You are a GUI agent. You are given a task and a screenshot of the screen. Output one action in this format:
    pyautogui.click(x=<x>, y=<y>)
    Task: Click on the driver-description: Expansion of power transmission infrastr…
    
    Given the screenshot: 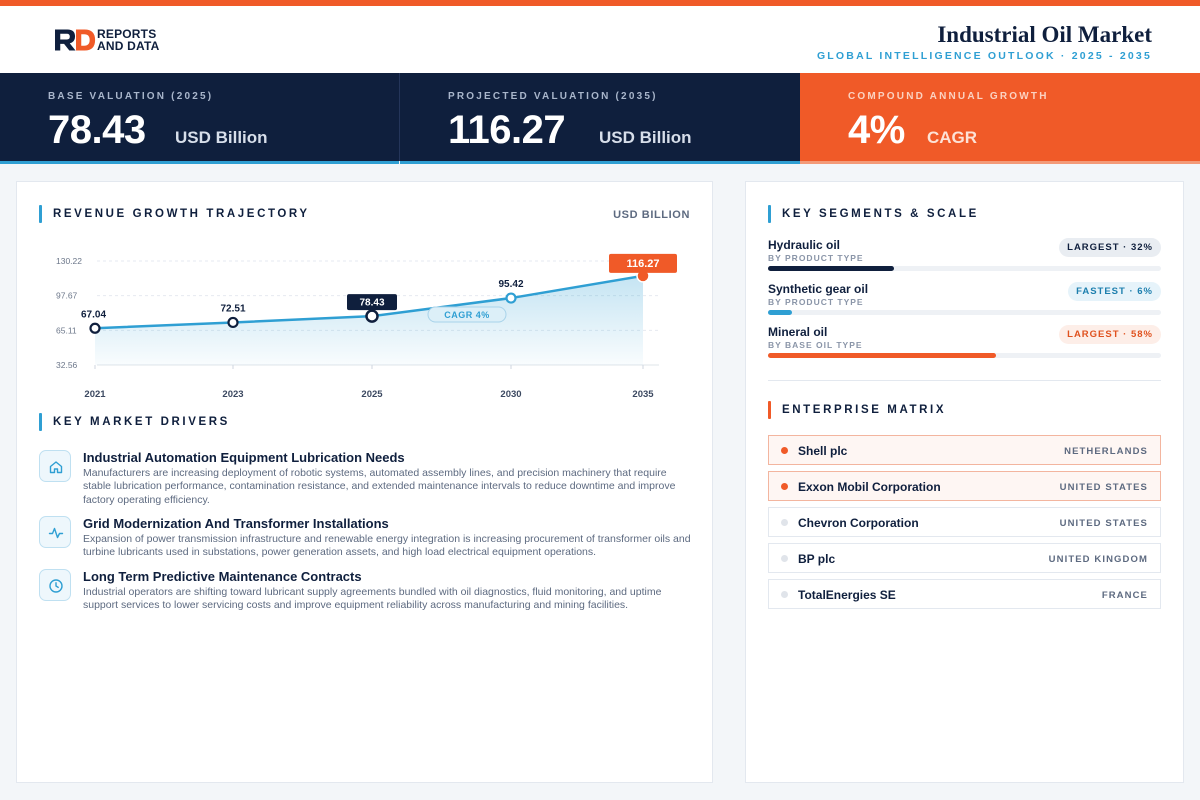 What is the action you would take?
    pyautogui.click(x=387, y=546)
    